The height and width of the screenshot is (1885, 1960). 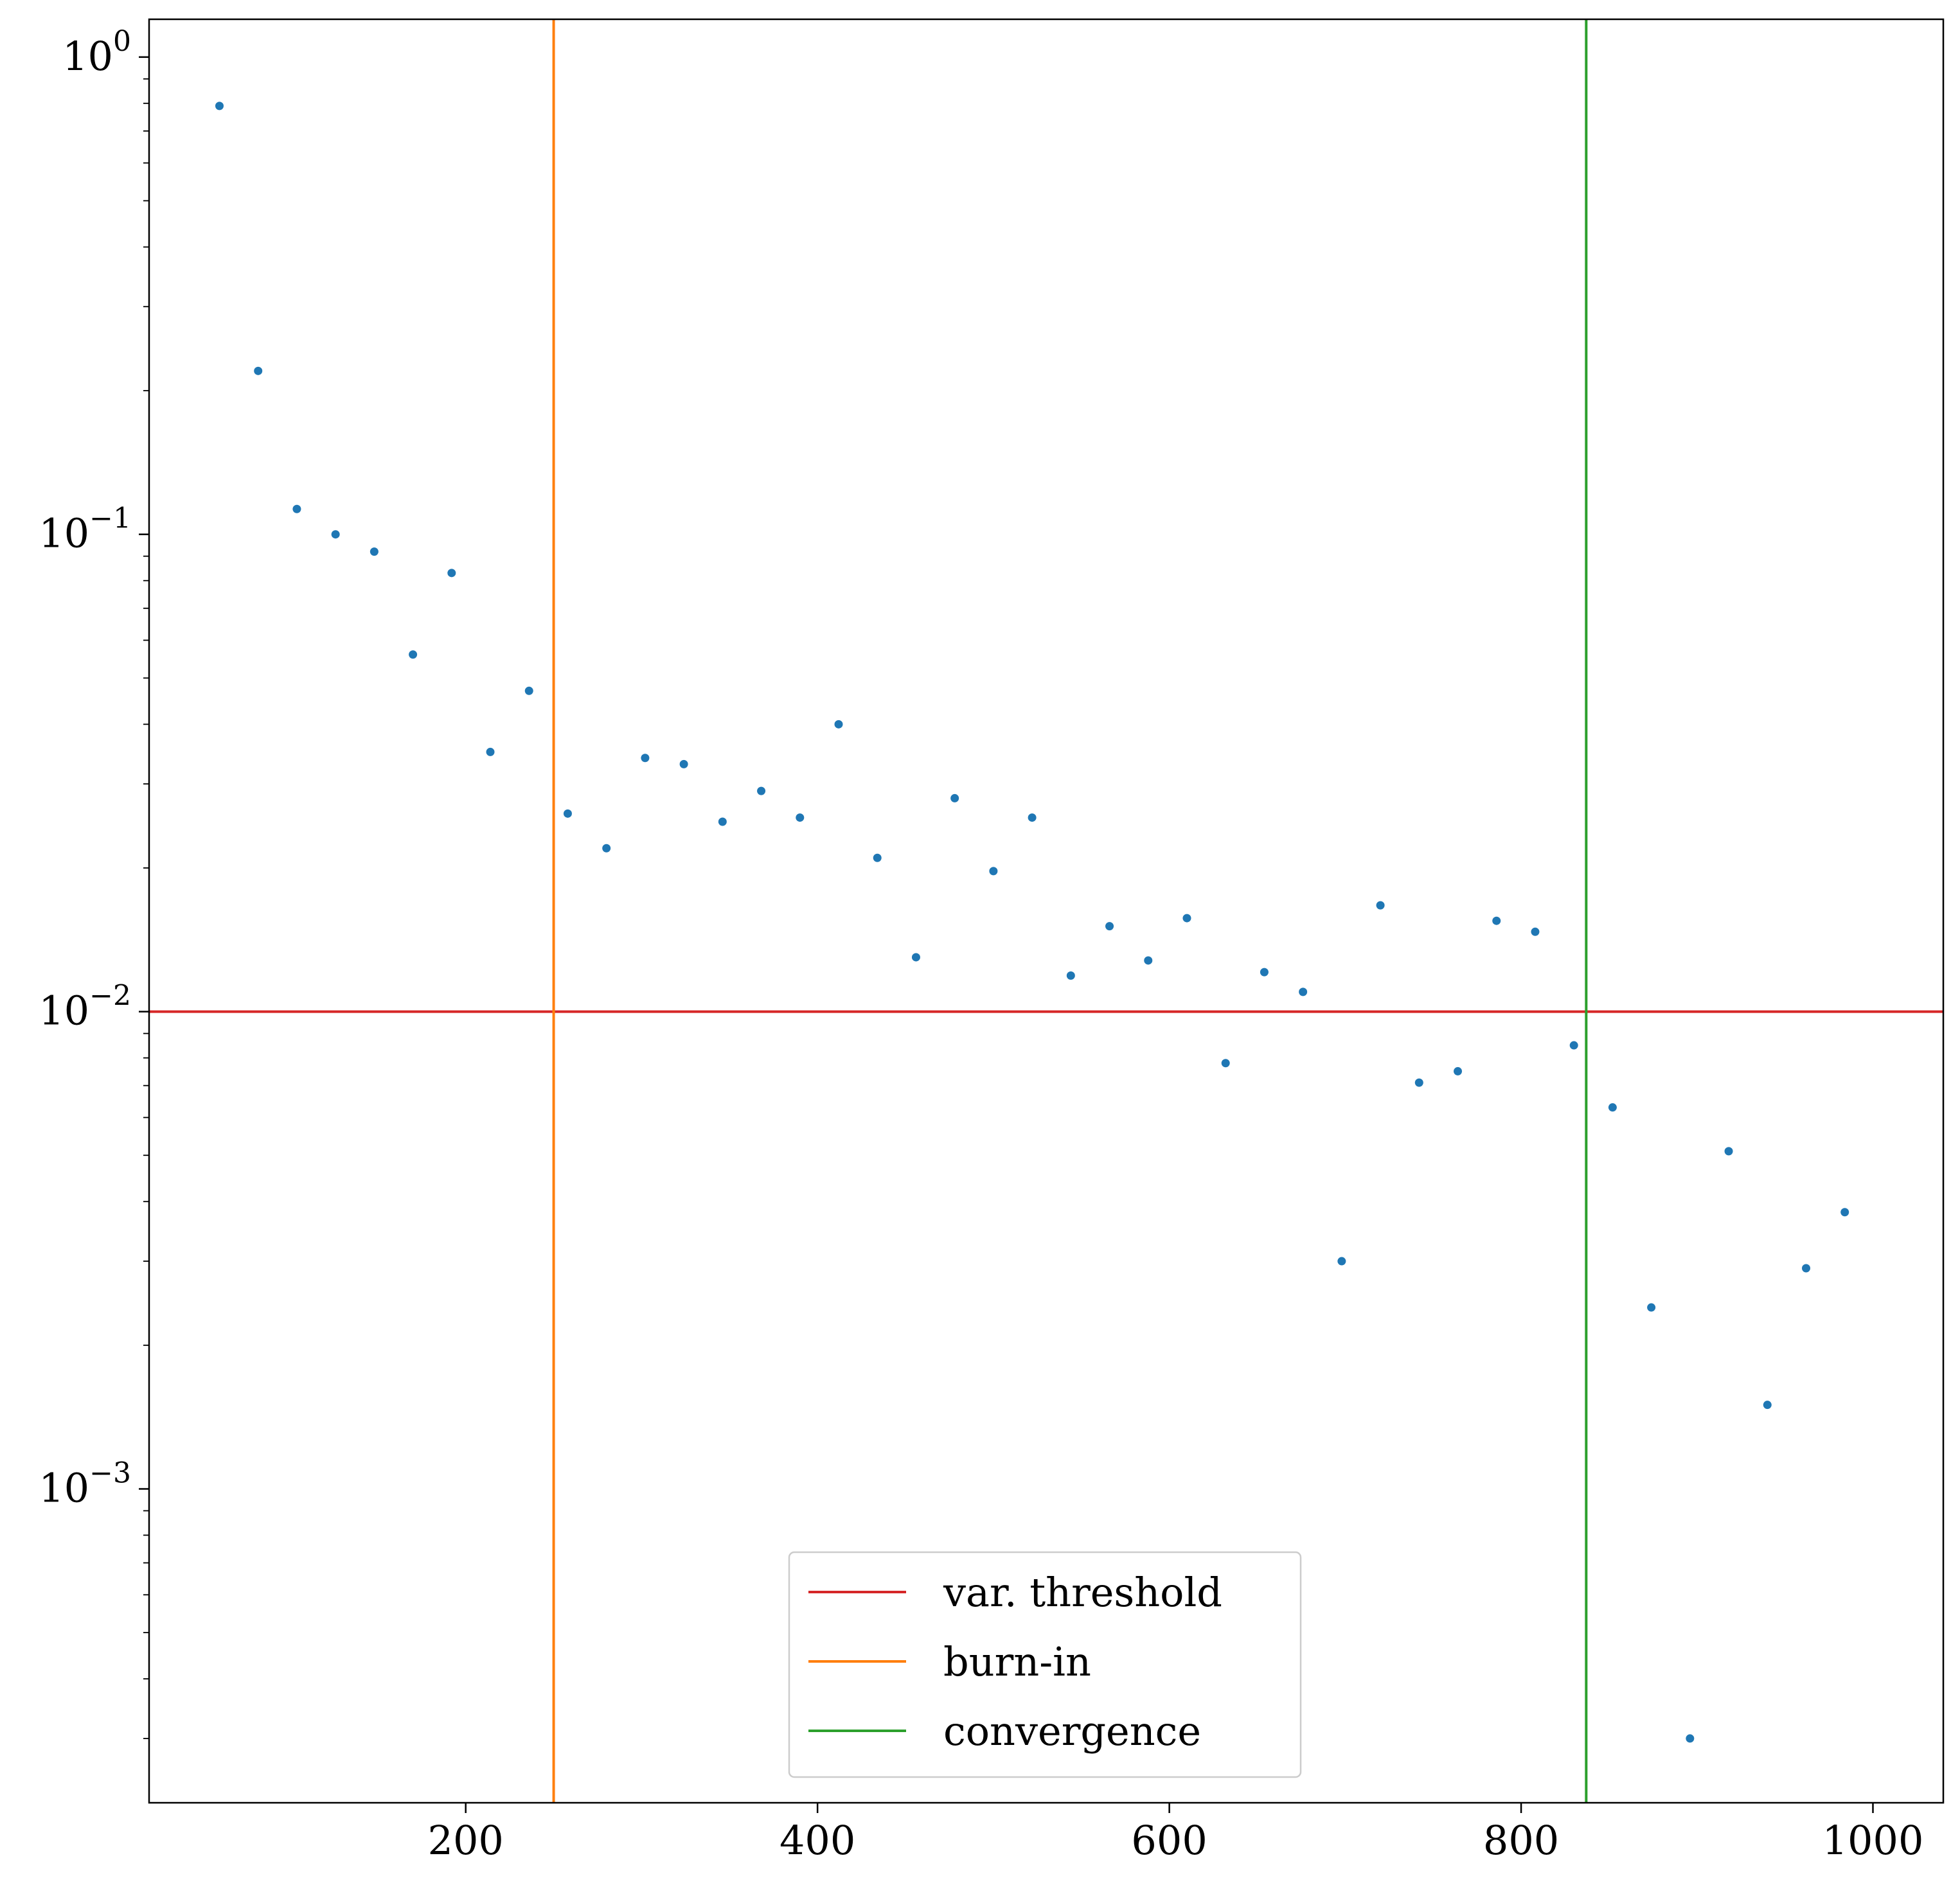 I want to click on x-tick-label: 800, so click(x=1521, y=1840).